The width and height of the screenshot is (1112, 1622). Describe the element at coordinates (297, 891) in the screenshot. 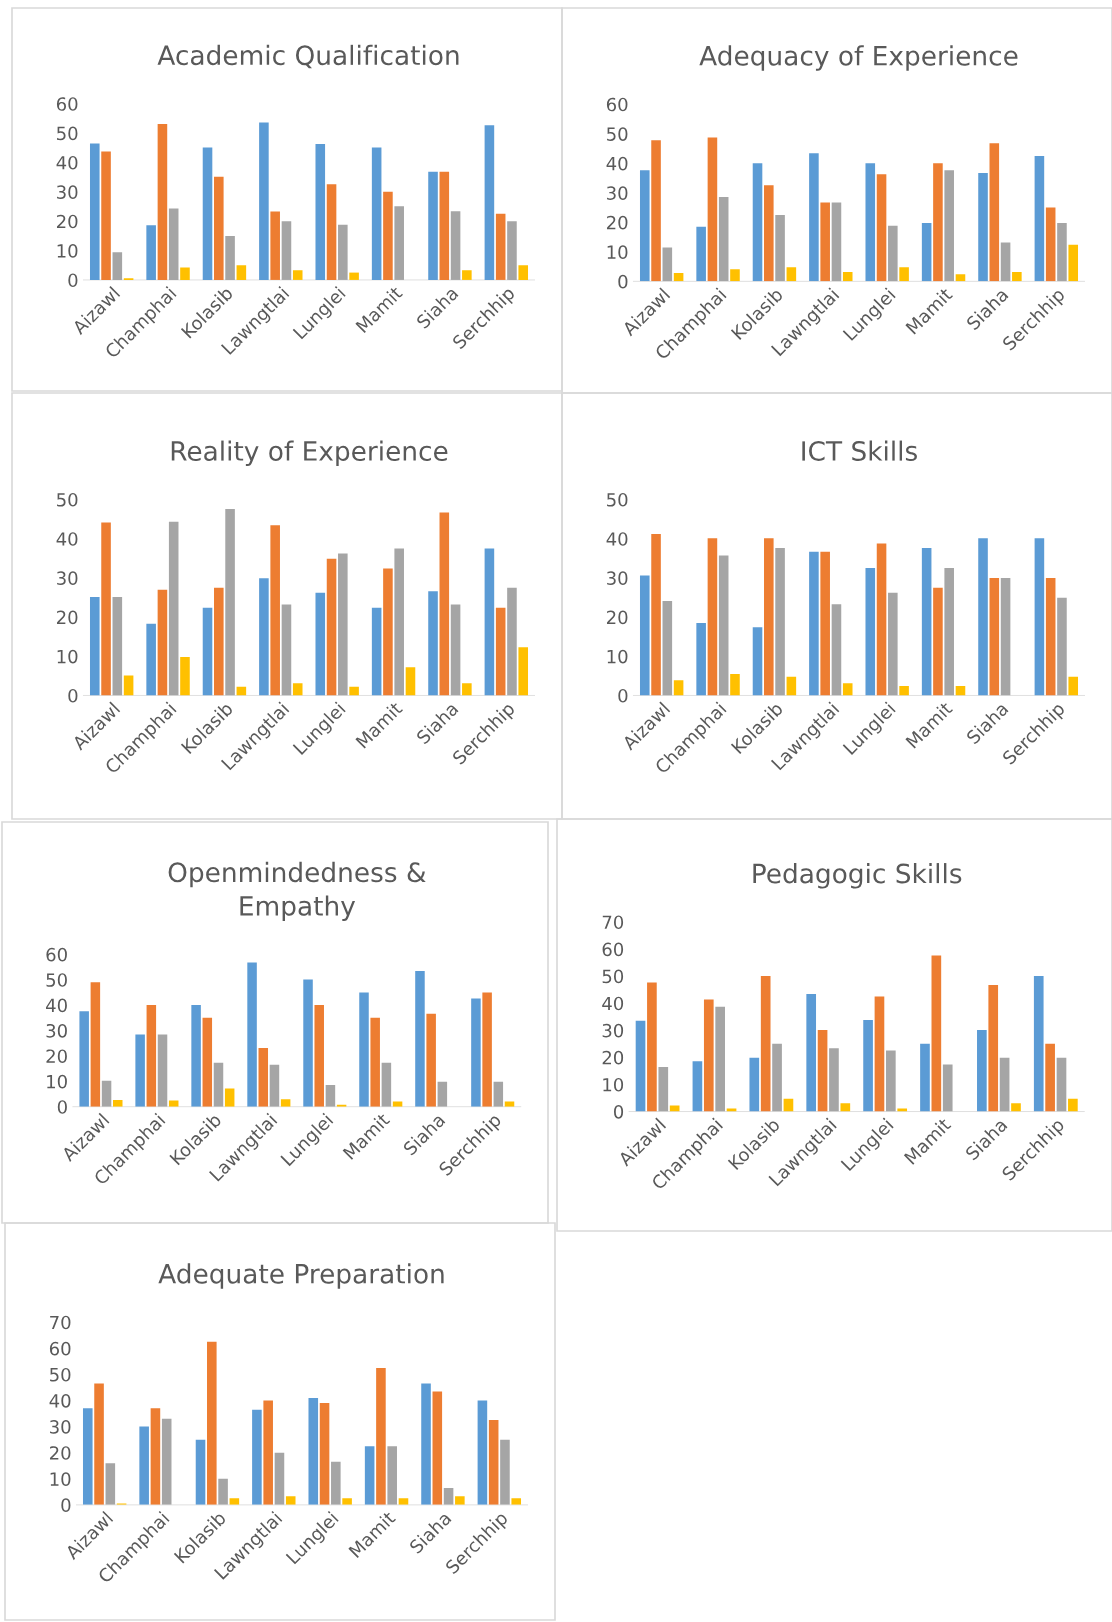

I see `chart-title: Openmindedness & Empathy` at that location.